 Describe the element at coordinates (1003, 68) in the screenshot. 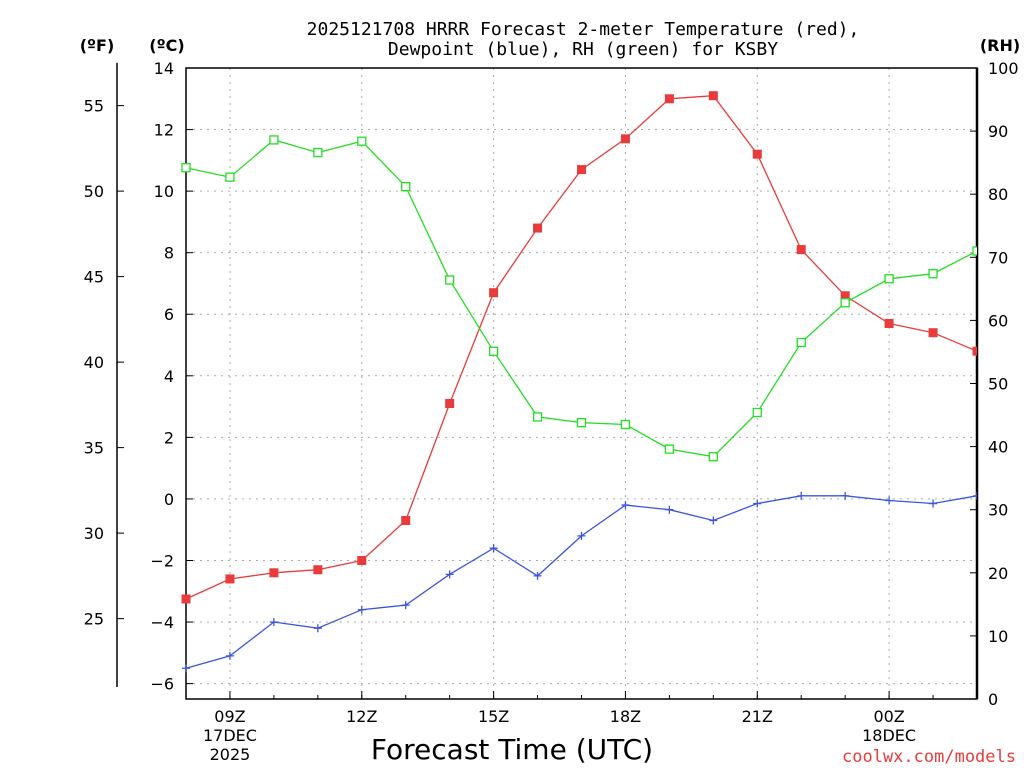

I see `rh-tick-label: 100` at that location.